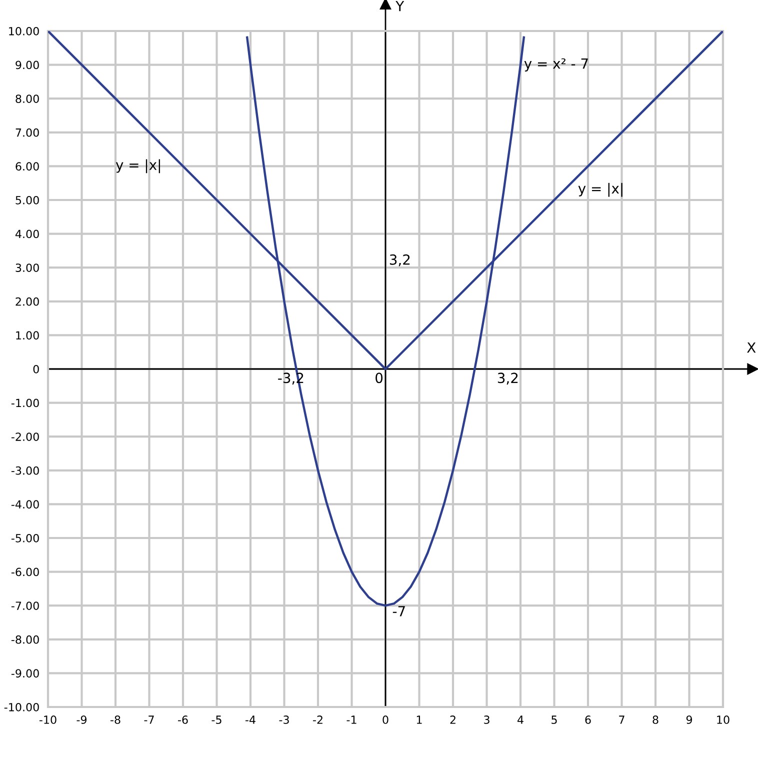 The height and width of the screenshot is (761, 758). I want to click on x-tick-label: -1, so click(351, 720).